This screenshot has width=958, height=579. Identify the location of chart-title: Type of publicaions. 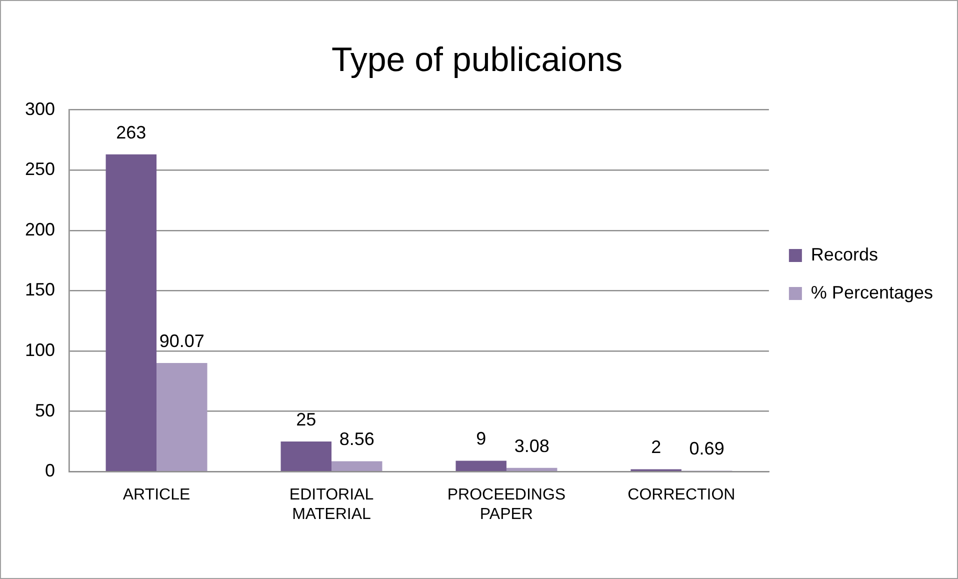
(477, 59).